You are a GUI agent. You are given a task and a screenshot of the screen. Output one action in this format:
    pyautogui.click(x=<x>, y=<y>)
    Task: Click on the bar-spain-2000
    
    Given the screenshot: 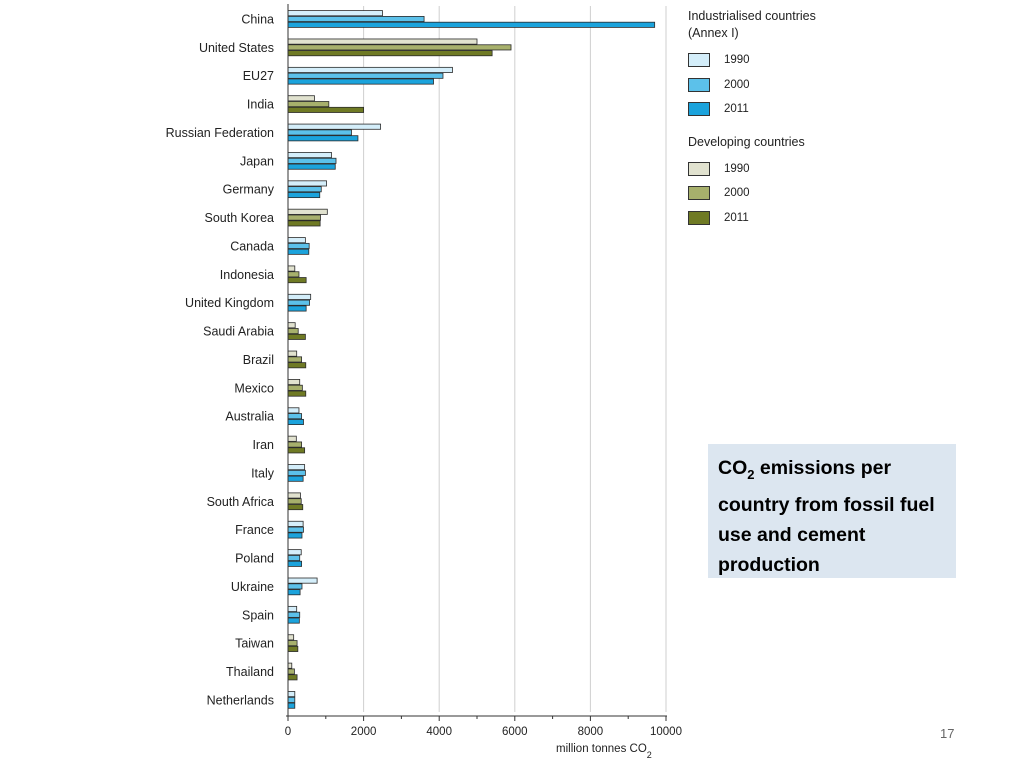 What is the action you would take?
    pyautogui.click(x=294, y=614)
    